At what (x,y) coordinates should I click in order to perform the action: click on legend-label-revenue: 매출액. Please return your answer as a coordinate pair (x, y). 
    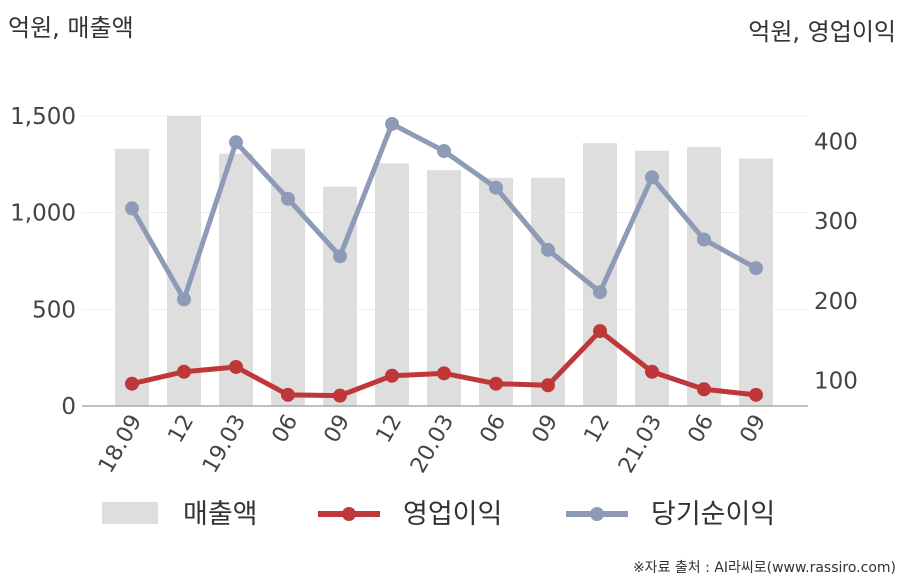
    Looking at the image, I should click on (220, 514).